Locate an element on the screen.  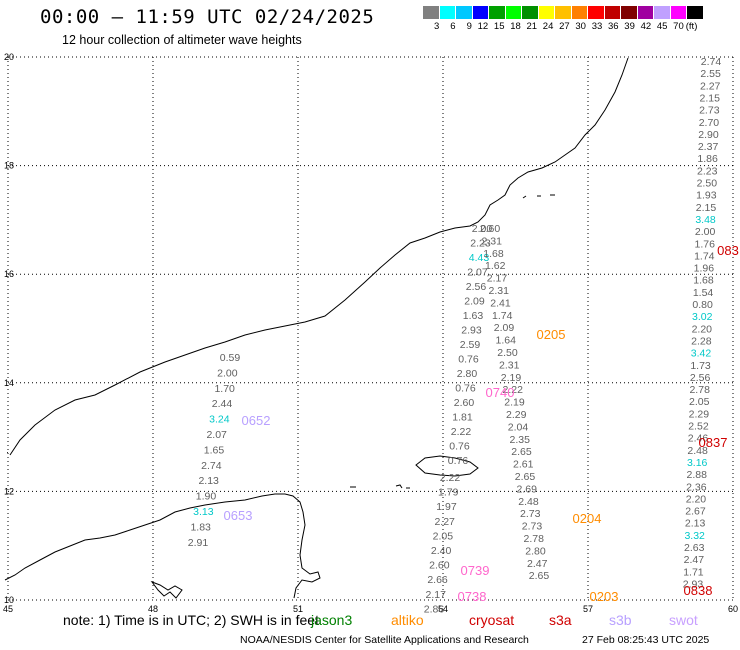
pass-time-label: 0653 is located at coordinates (238, 515).